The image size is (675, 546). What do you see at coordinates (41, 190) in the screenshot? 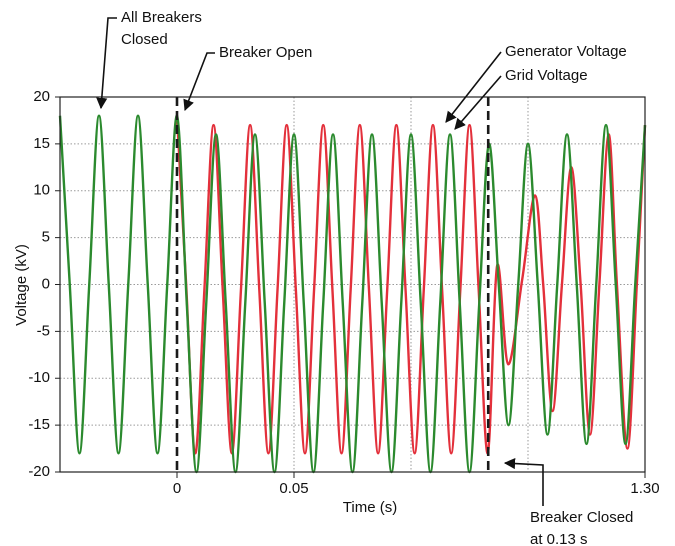
I see `y-tick-label: 10` at bounding box center [41, 190].